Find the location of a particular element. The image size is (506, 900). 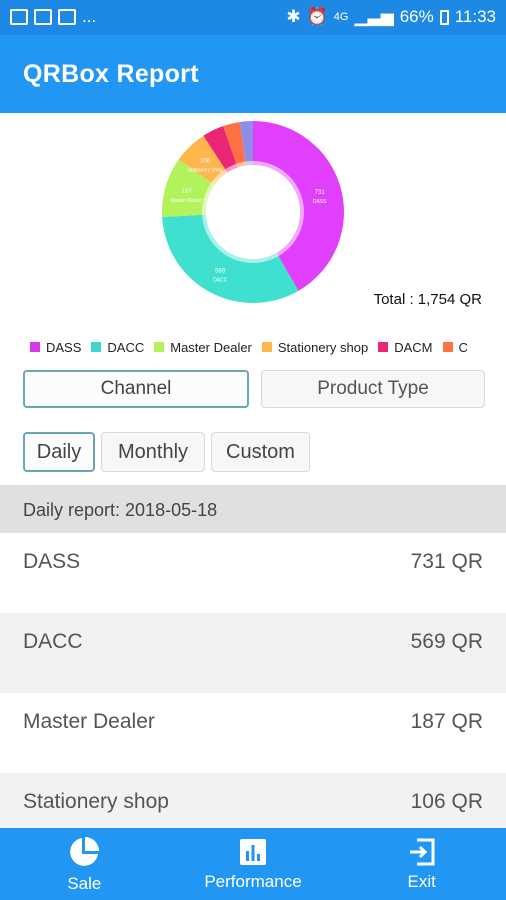

legend-label: C is located at coordinates (463, 347).